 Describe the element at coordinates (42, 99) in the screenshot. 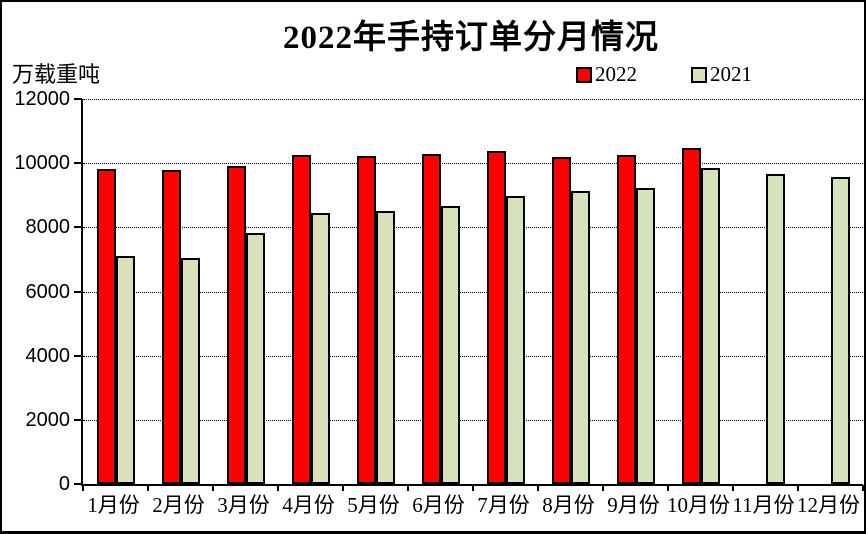

I see `y-tick-label-12000: 12000` at that location.